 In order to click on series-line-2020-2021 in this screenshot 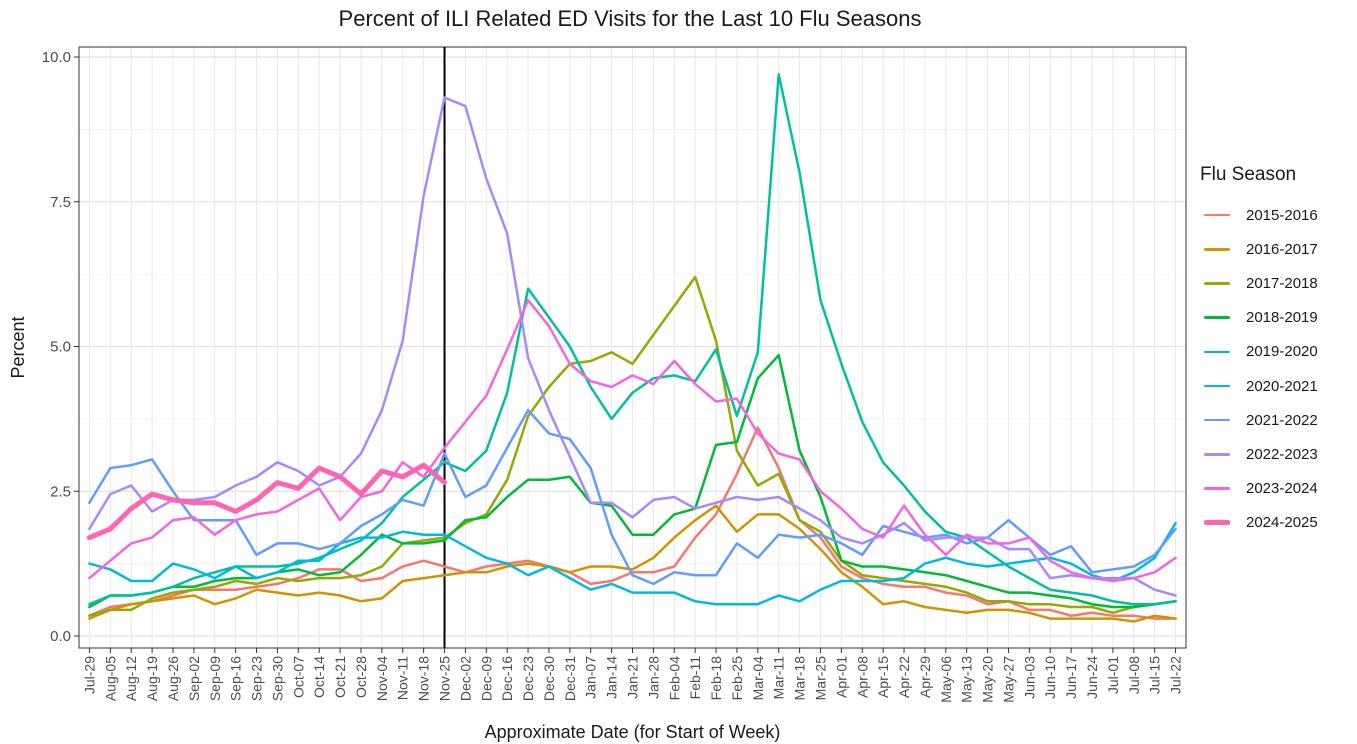, I will do `click(632, 563)`.